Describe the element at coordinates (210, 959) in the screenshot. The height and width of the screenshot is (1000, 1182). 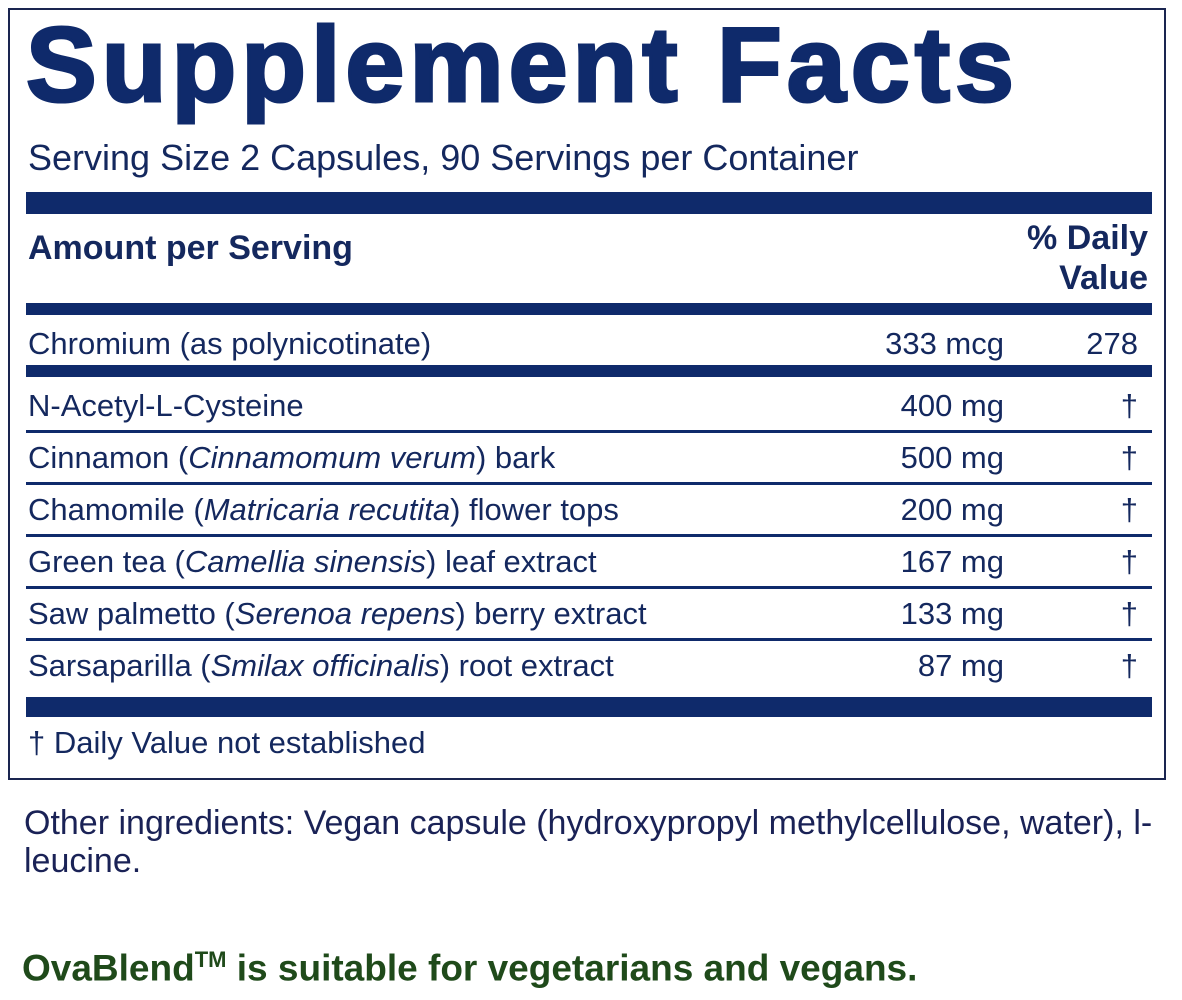
I see `trademark: TM` at that location.